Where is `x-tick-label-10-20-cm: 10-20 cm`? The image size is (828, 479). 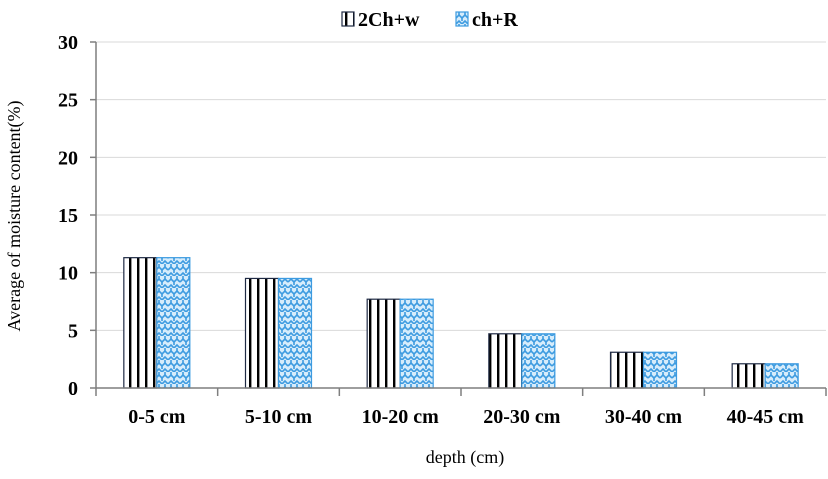 x-tick-label-10-20-cm: 10-20 cm is located at coordinates (401, 417).